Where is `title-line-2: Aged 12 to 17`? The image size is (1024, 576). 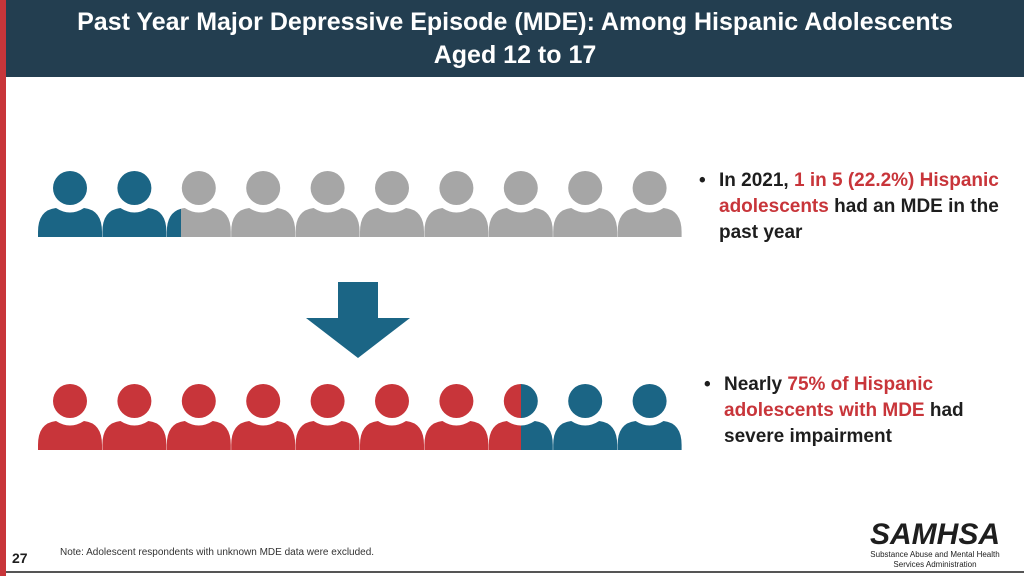 title-line-2: Aged 12 to 17 is located at coordinates (515, 54).